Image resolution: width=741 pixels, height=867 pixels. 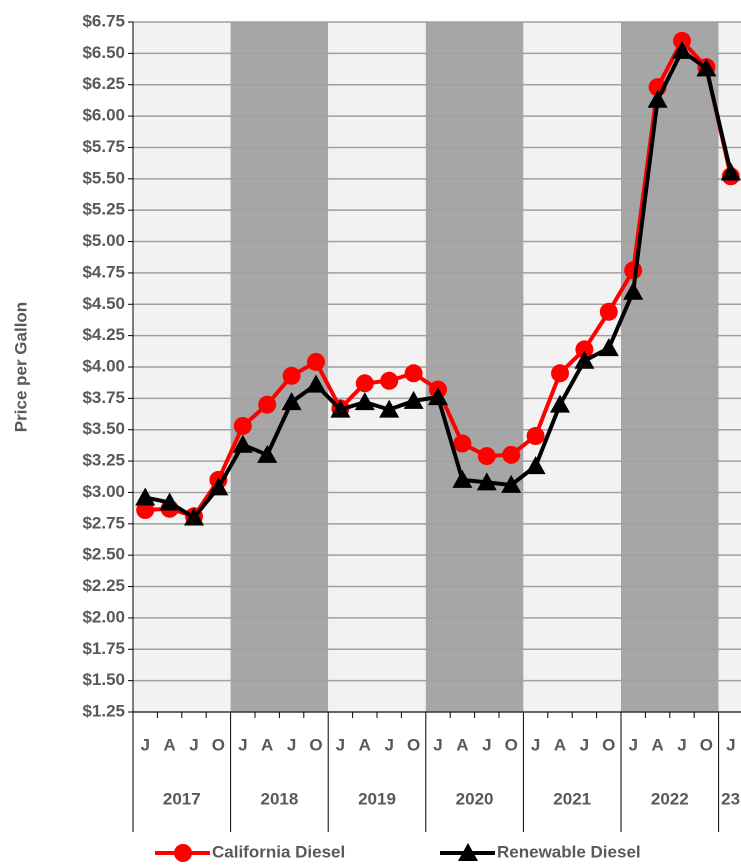 What do you see at coordinates (103, 554) in the screenshot?
I see `y-tick-label: $2.50` at bounding box center [103, 554].